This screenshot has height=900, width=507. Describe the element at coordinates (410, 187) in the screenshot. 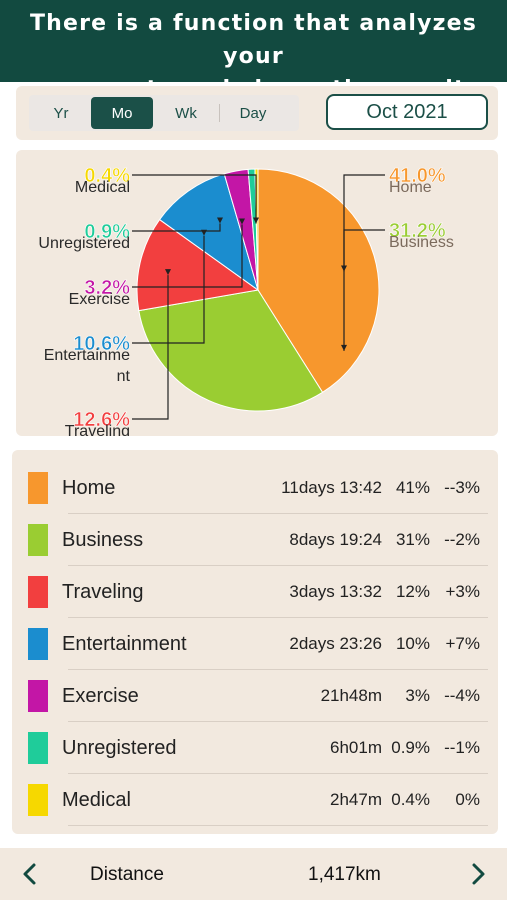

I see `pie-category-label: Home` at that location.